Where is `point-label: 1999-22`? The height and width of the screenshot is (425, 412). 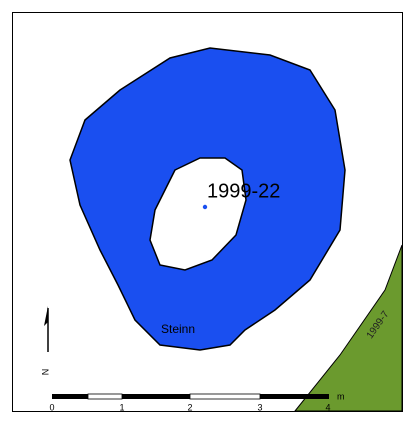 point-label: 1999-22 is located at coordinates (243, 191).